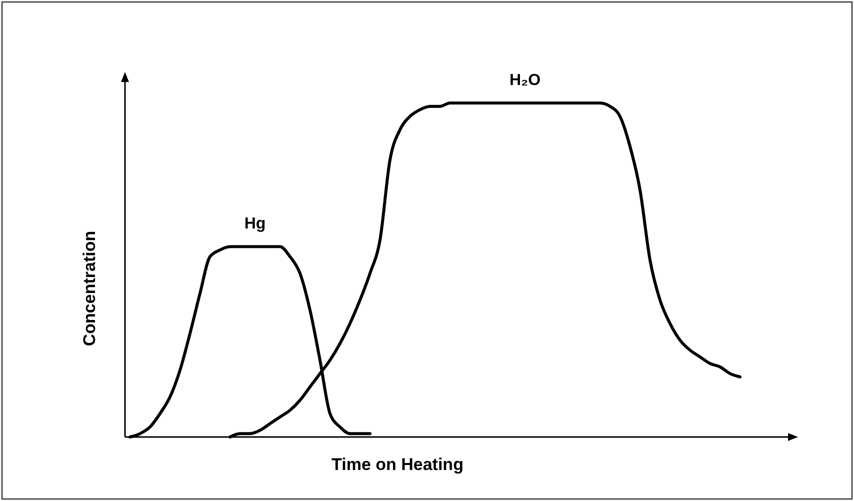 The height and width of the screenshot is (501, 854). I want to click on x-axis-title: Time on Heating, so click(398, 464).